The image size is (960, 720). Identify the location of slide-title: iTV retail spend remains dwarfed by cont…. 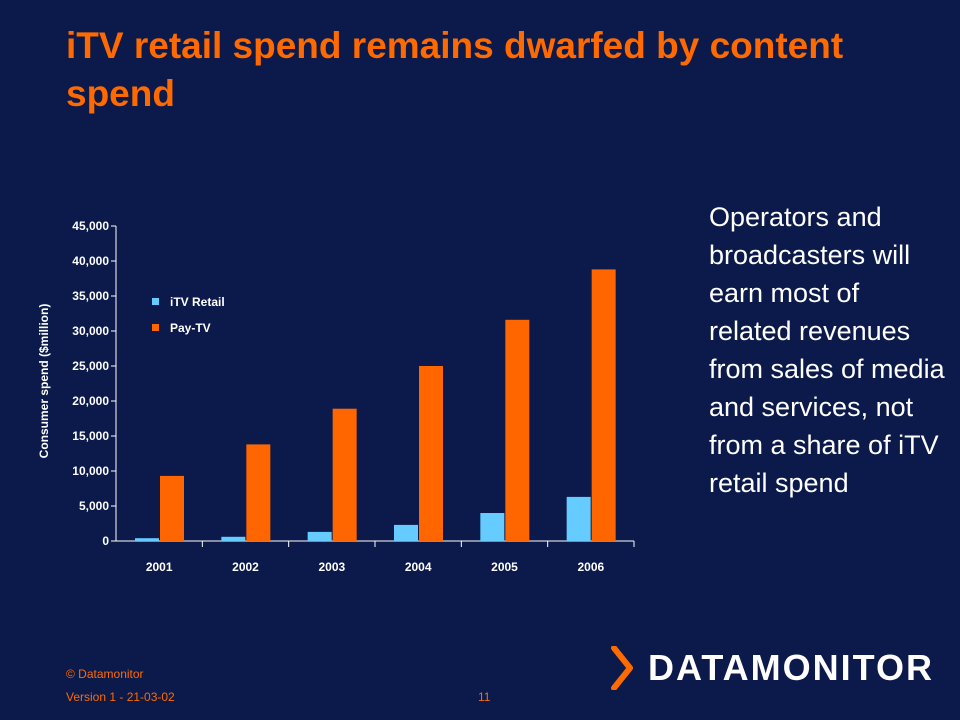
(455, 69).